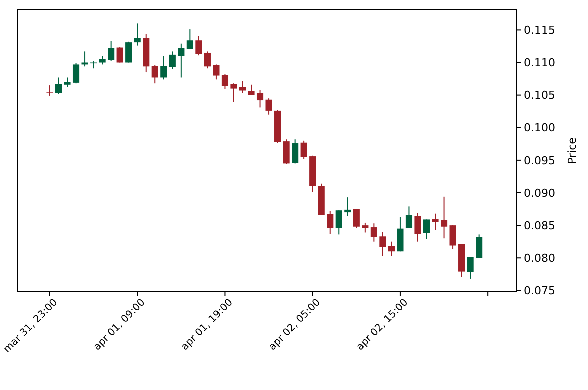  What do you see at coordinates (540, 291) in the screenshot?
I see `y-tick-label: 0.075` at bounding box center [540, 291].